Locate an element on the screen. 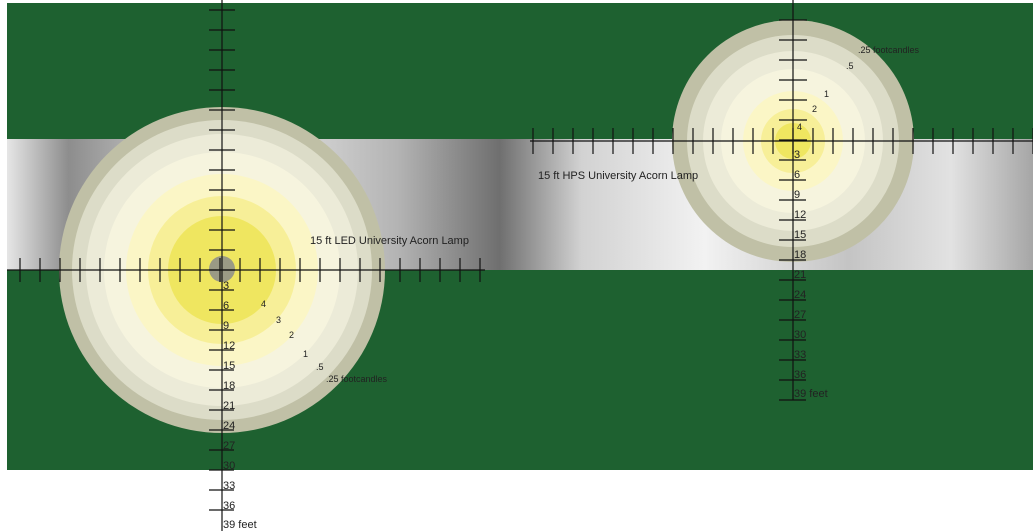 This screenshot has width=1033, height=531. hps-distance-label: 36 is located at coordinates (800, 375).